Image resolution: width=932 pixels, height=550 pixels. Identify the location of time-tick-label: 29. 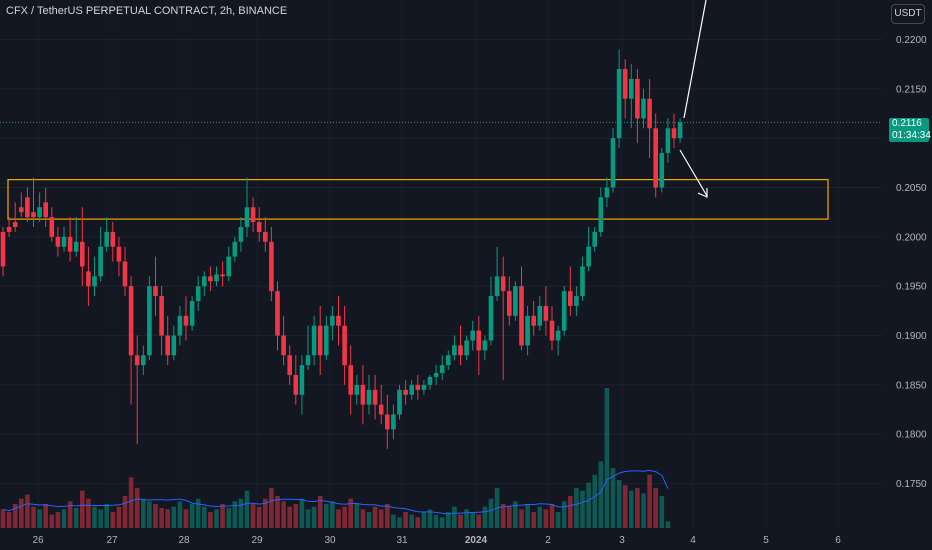
(257, 540).